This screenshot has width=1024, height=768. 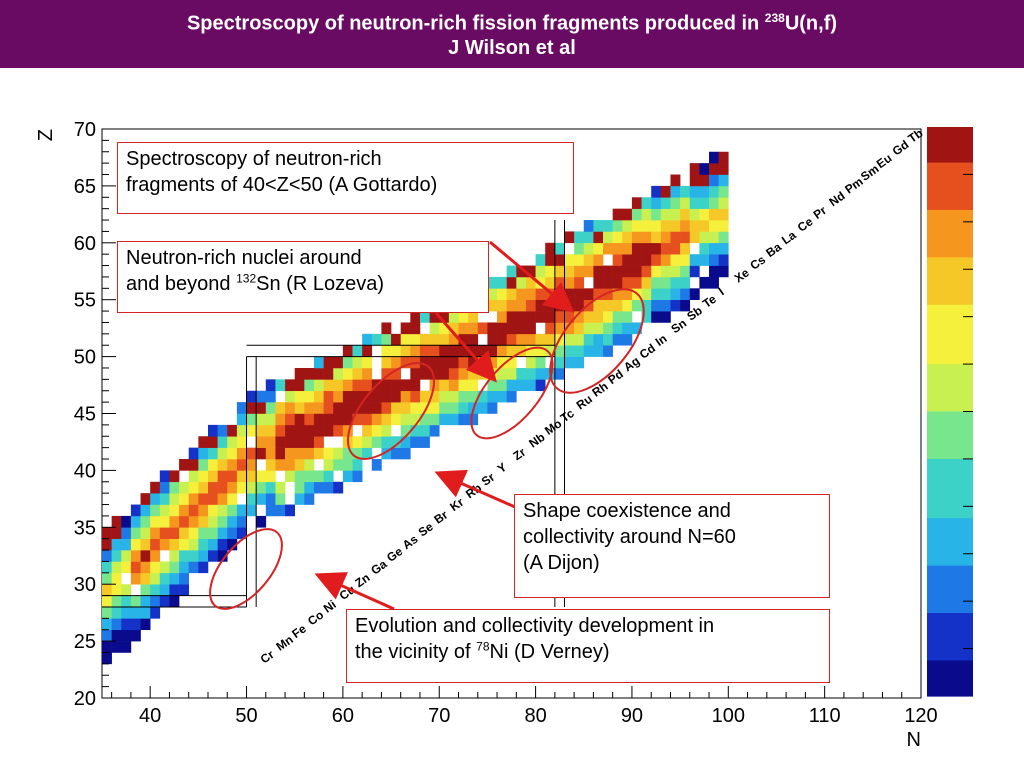 I want to click on annotation-line: fragments of 40<Z<50 (A Gottardo), so click(x=282, y=185).